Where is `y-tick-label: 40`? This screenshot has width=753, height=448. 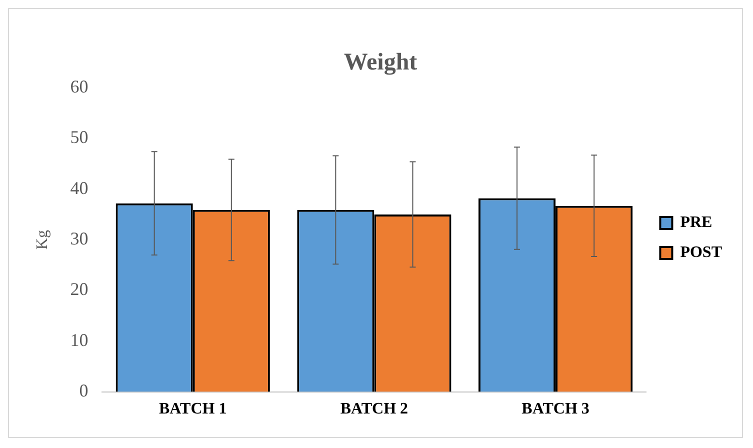 y-tick-label: 40 is located at coordinates (79, 188).